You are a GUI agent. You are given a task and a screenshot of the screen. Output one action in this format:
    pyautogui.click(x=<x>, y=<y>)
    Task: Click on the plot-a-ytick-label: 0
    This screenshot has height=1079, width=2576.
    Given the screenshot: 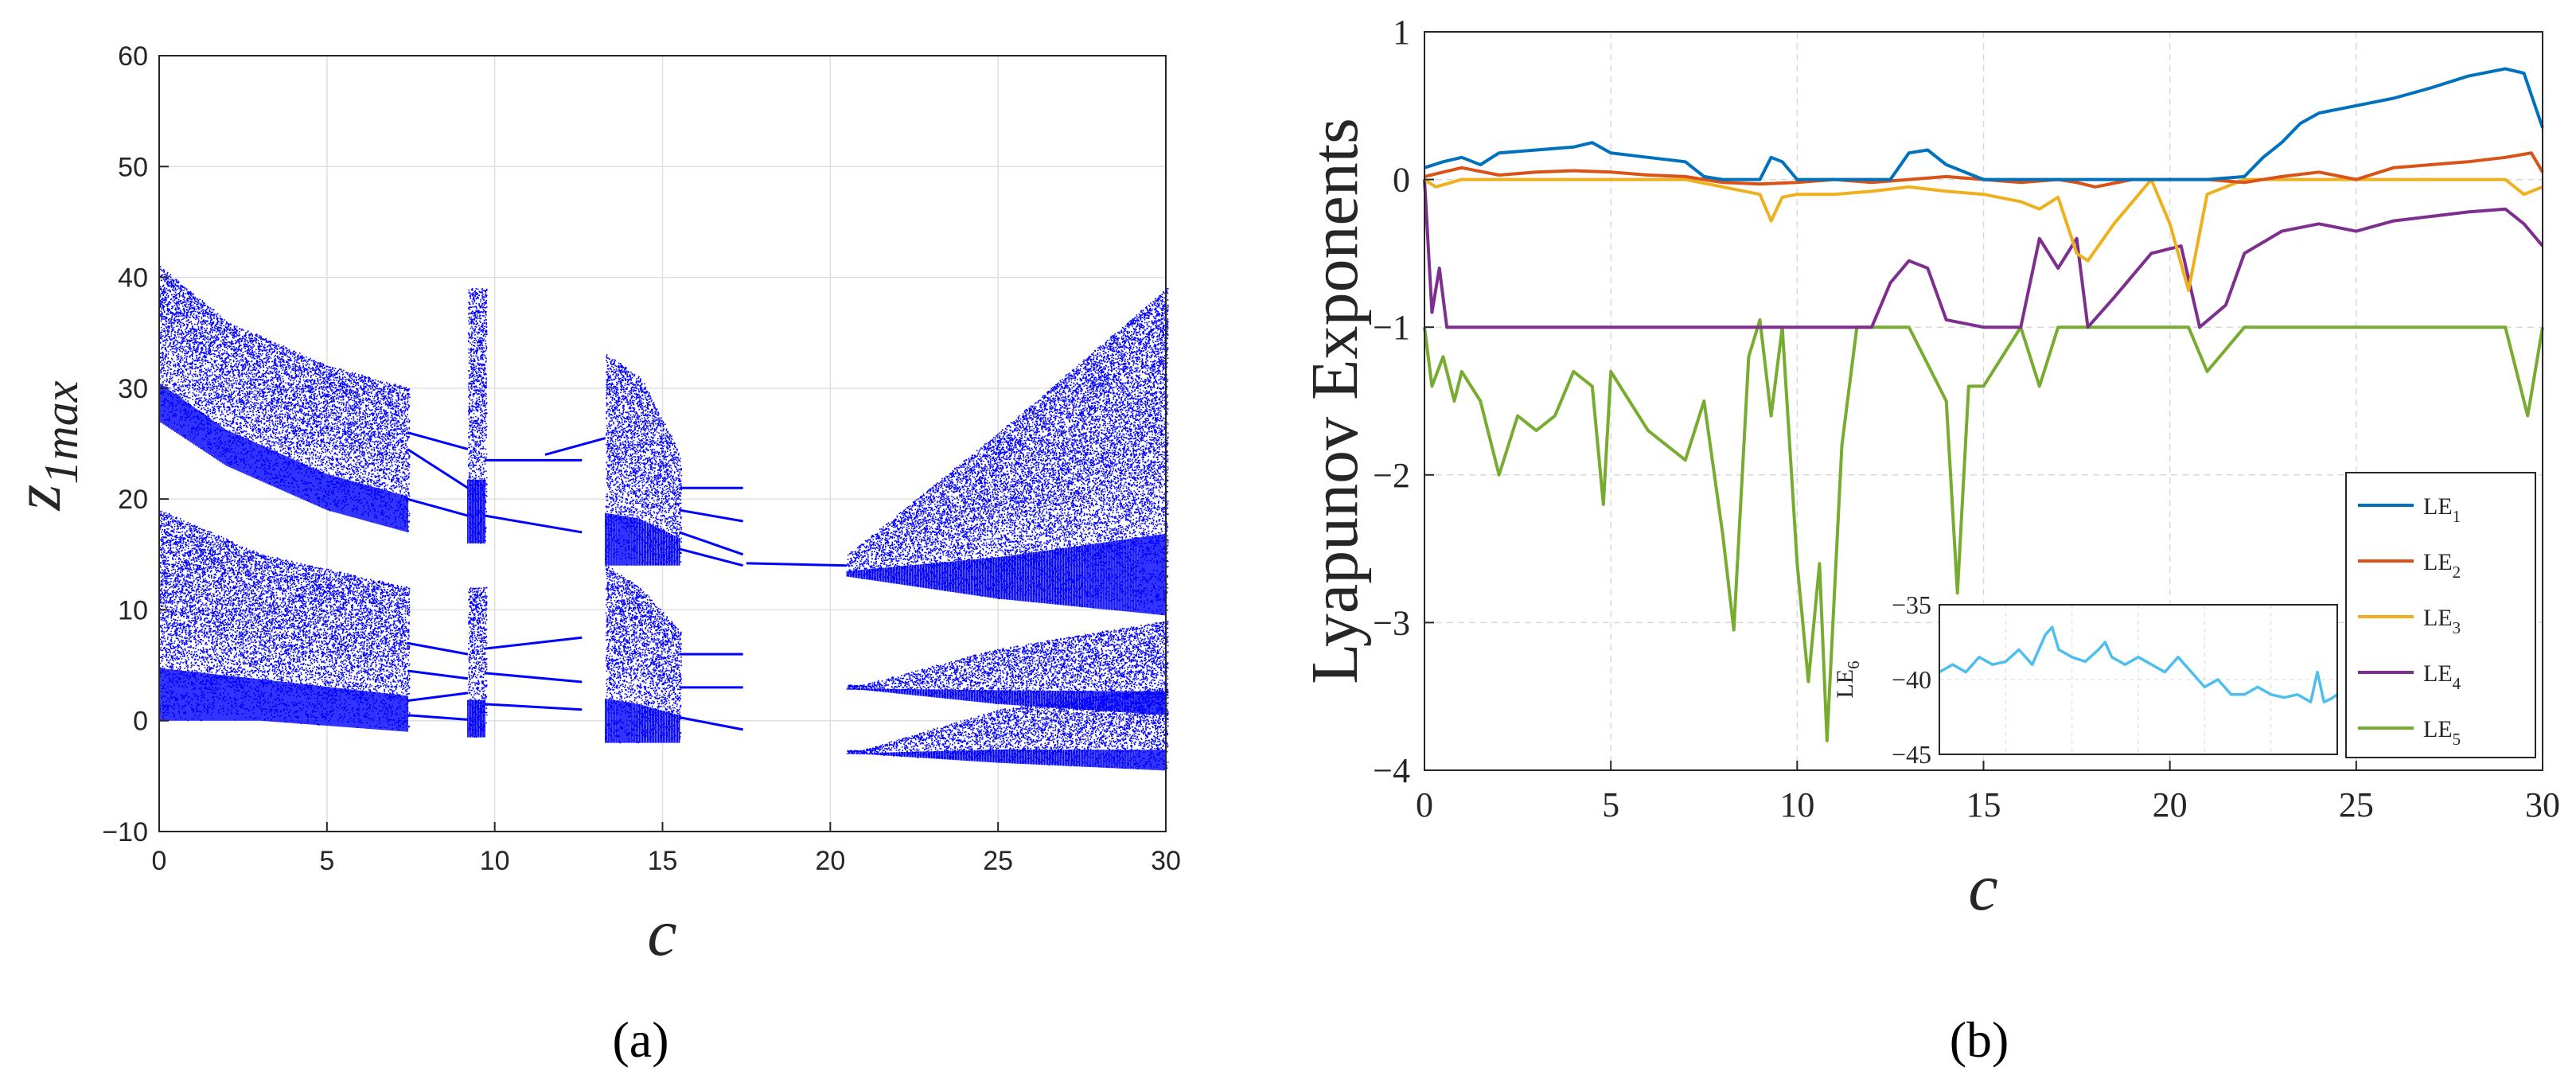 What is the action you would take?
    pyautogui.click(x=140, y=722)
    